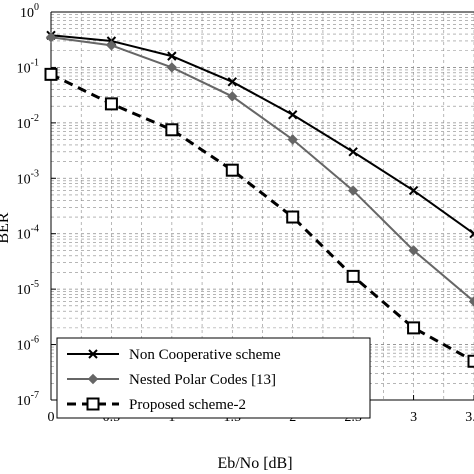 The image size is (474, 474). Describe the element at coordinates (28, 233) in the screenshot. I see `y-tick-label: 10⁻⁴` at that location.